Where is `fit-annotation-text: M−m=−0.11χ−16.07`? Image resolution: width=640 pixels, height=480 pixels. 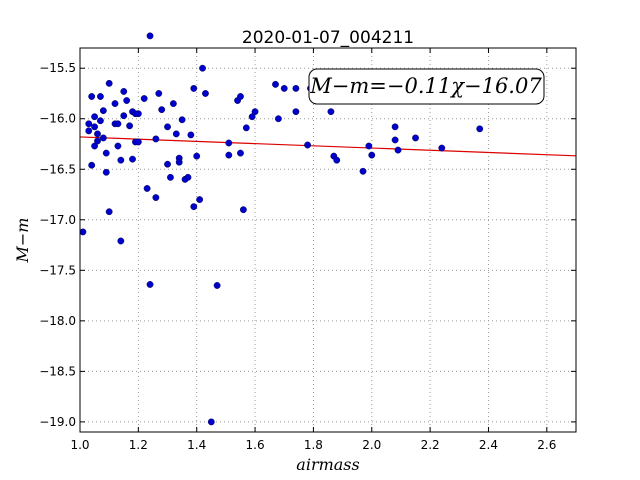
fit-annotation-text: M−m=−0.11χ−16.07 is located at coordinates (425, 86).